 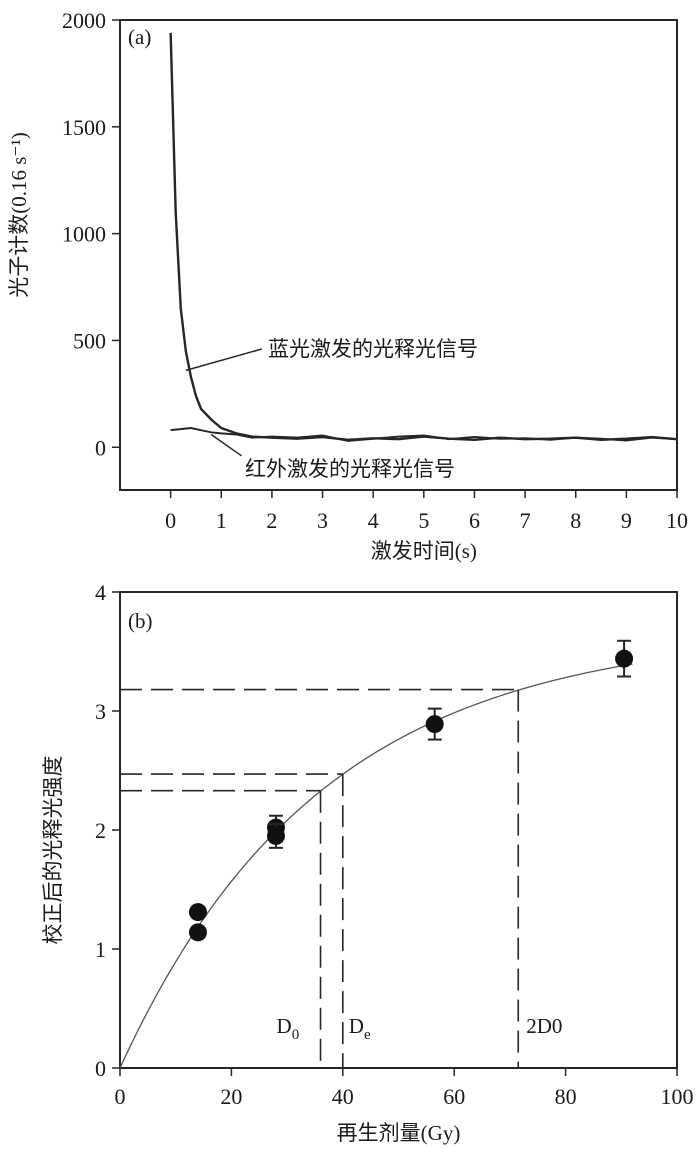 What do you see at coordinates (677, 520) in the screenshot?
I see `x-tick-label: 10` at bounding box center [677, 520].